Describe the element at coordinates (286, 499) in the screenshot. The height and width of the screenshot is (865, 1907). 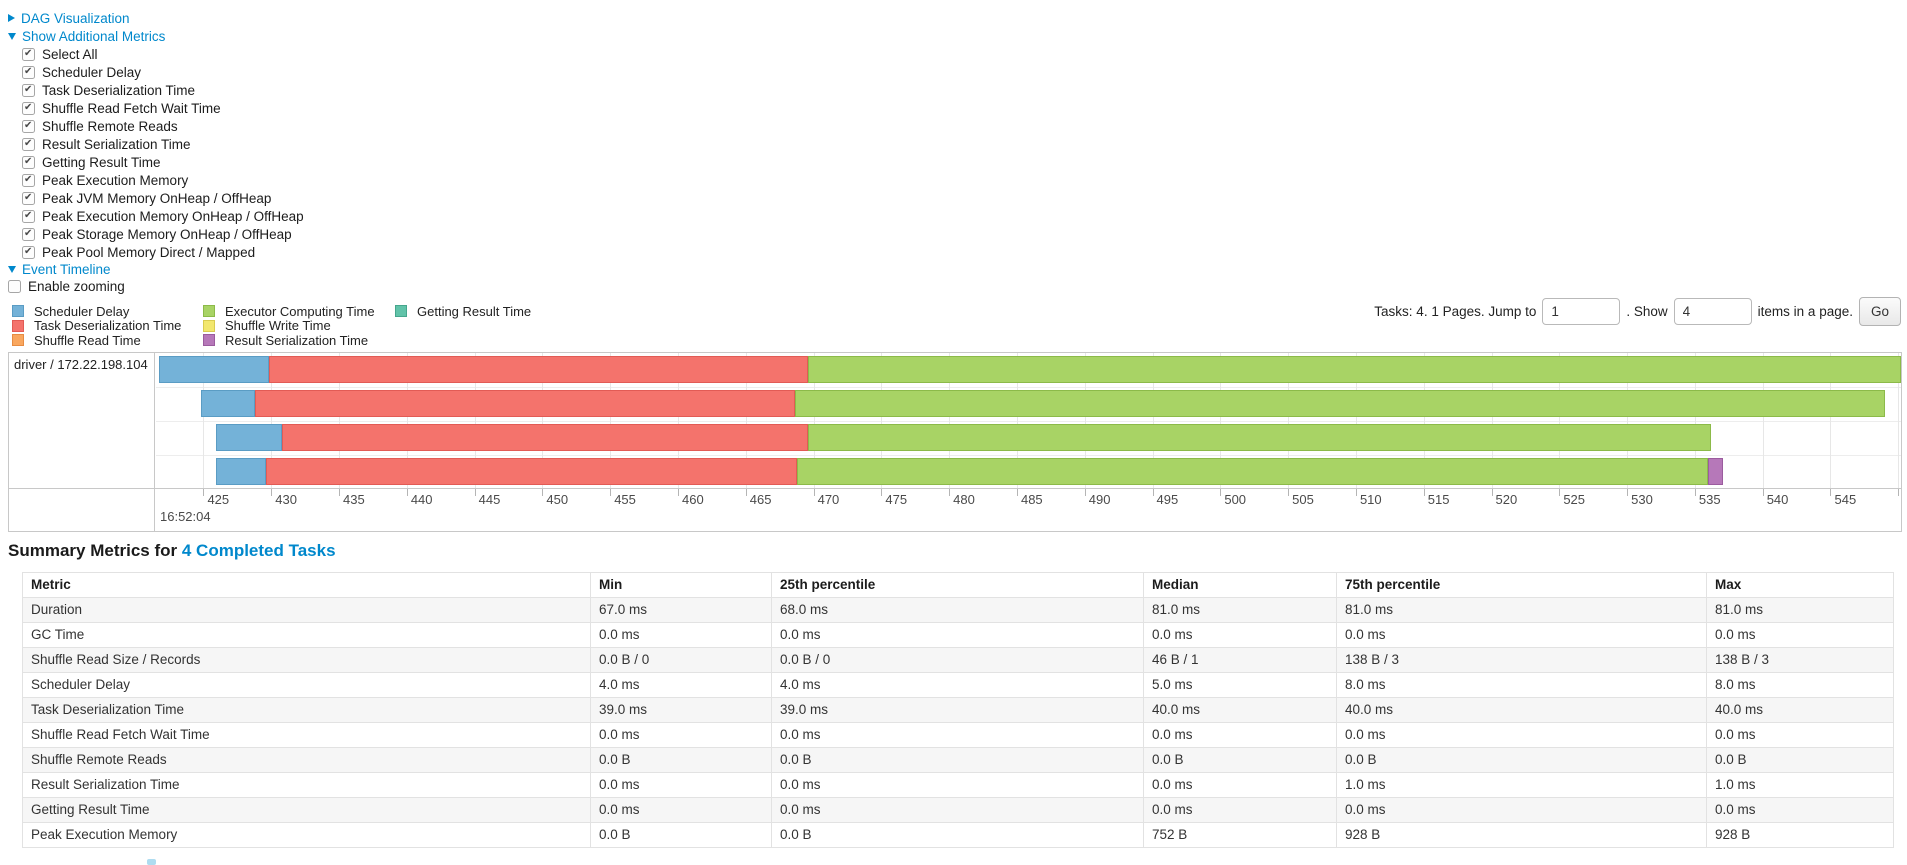
I see `axis-tick-label: 430` at that location.